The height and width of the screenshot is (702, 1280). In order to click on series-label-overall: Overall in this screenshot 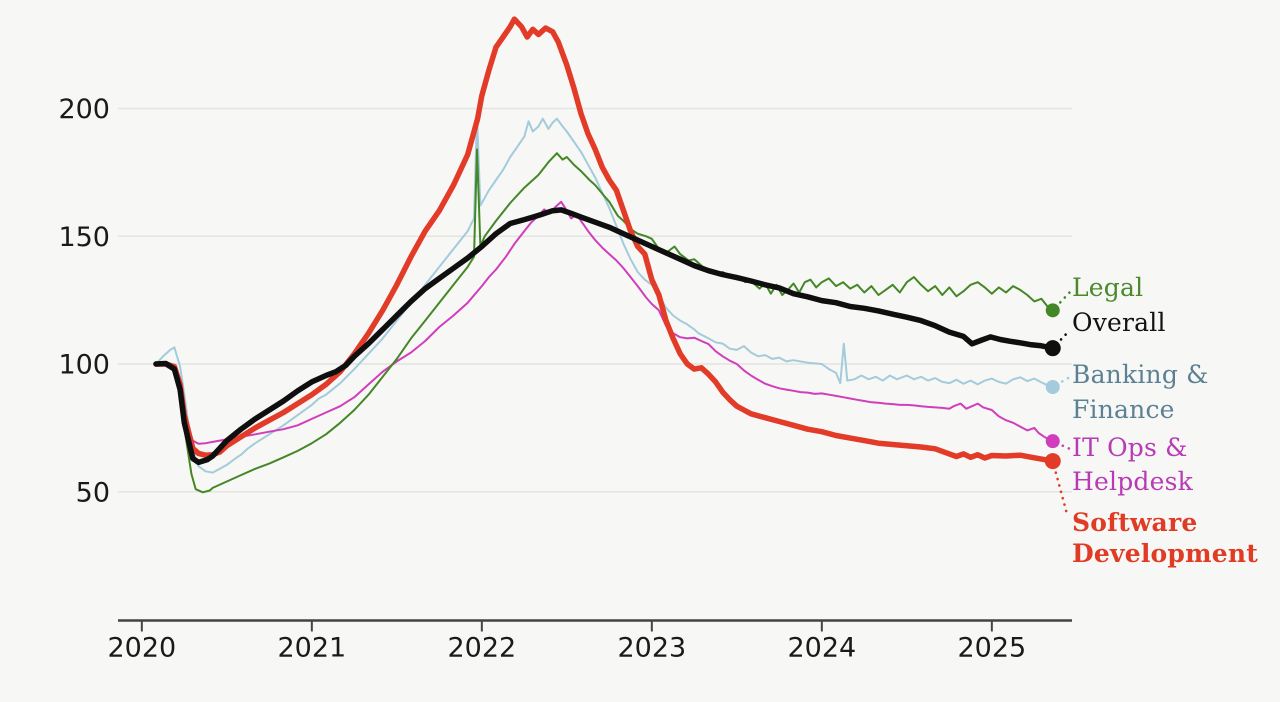, I will do `click(1119, 322)`.